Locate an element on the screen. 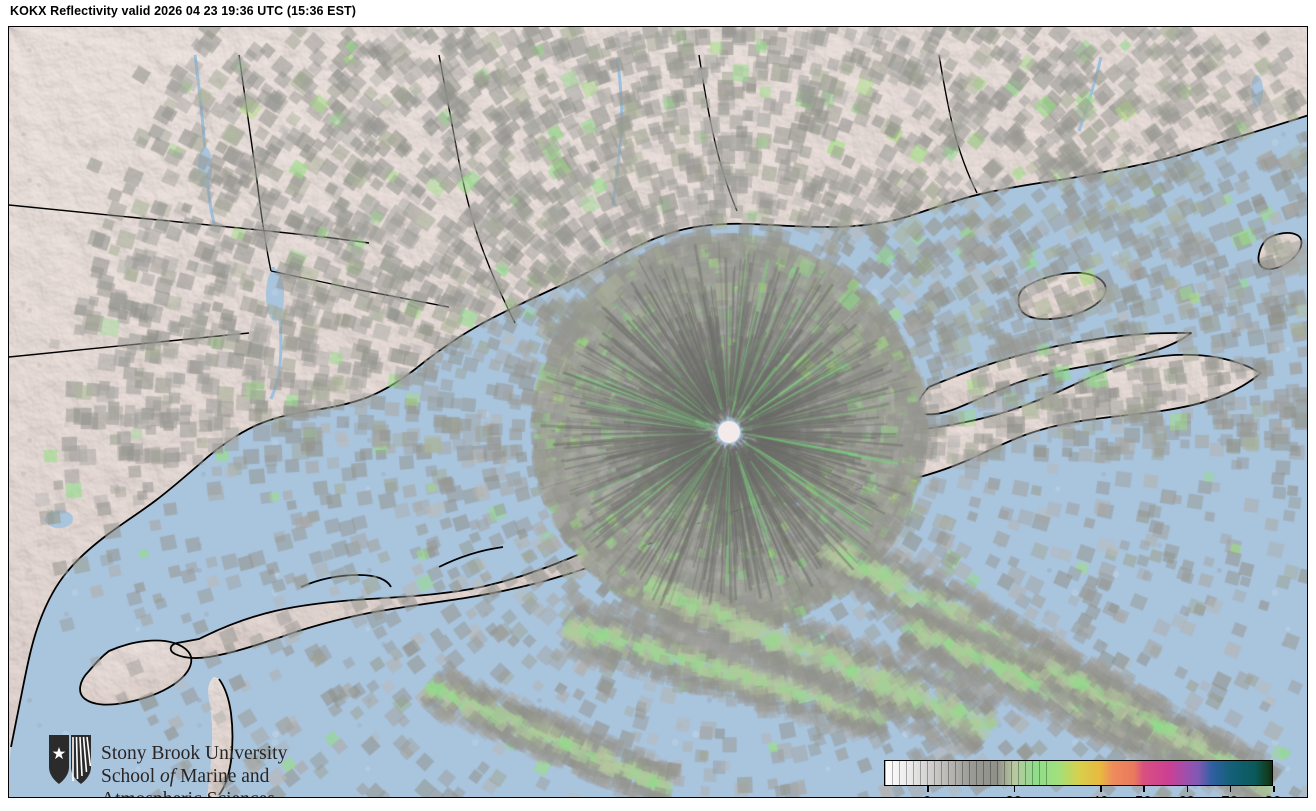 Image resolution: width=1316 pixels, height=811 pixels. shelter-island-landmass is located at coordinates (1062, 296).